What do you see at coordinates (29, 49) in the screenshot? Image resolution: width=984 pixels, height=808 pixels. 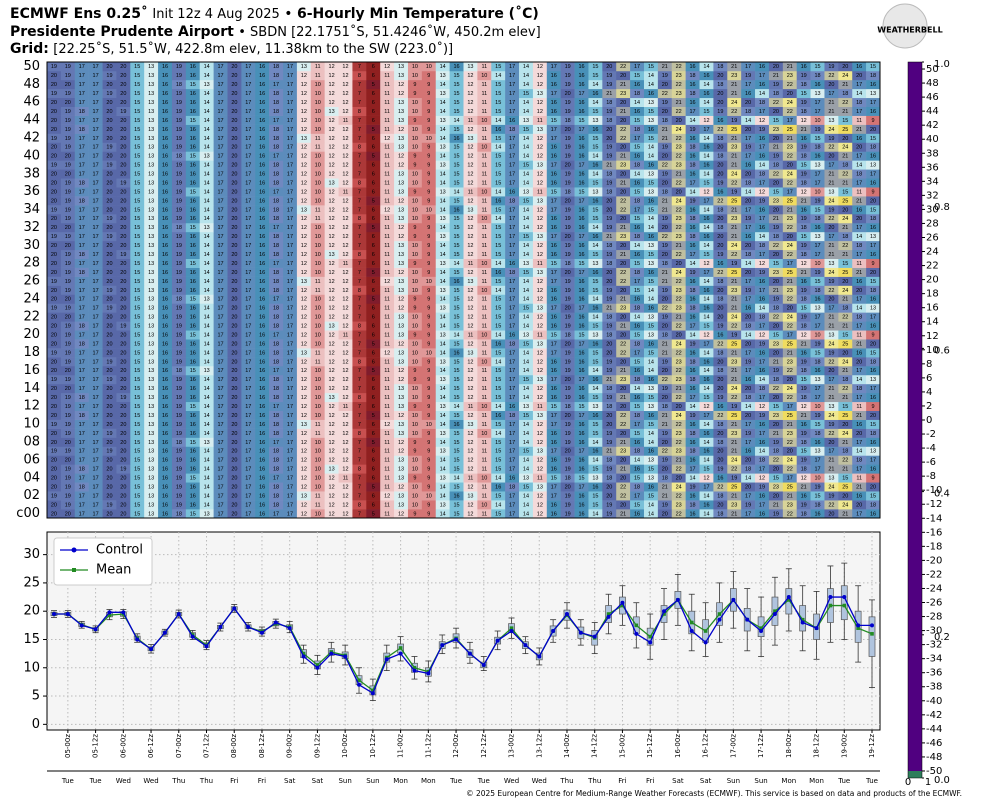 I see `grid-label: Grid:` at bounding box center [29, 49].